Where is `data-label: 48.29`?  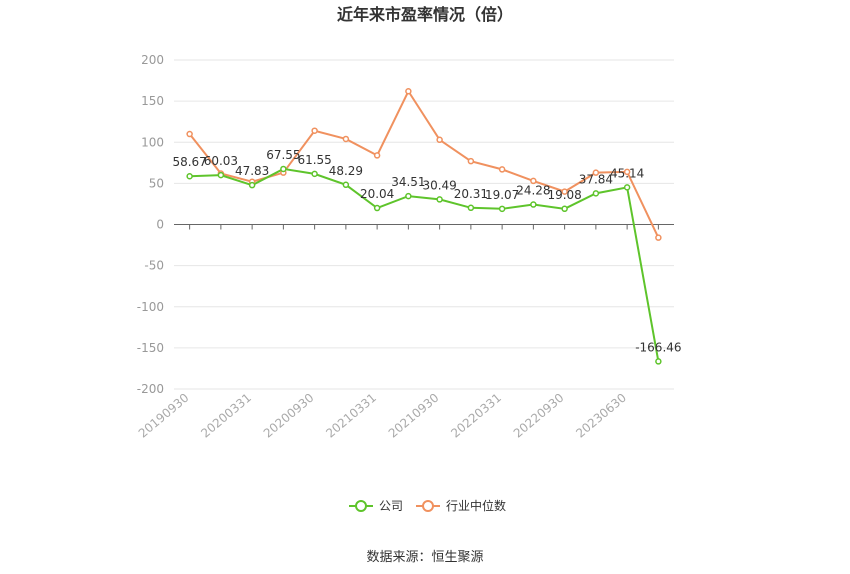
data-label: 48.29 is located at coordinates (346, 171).